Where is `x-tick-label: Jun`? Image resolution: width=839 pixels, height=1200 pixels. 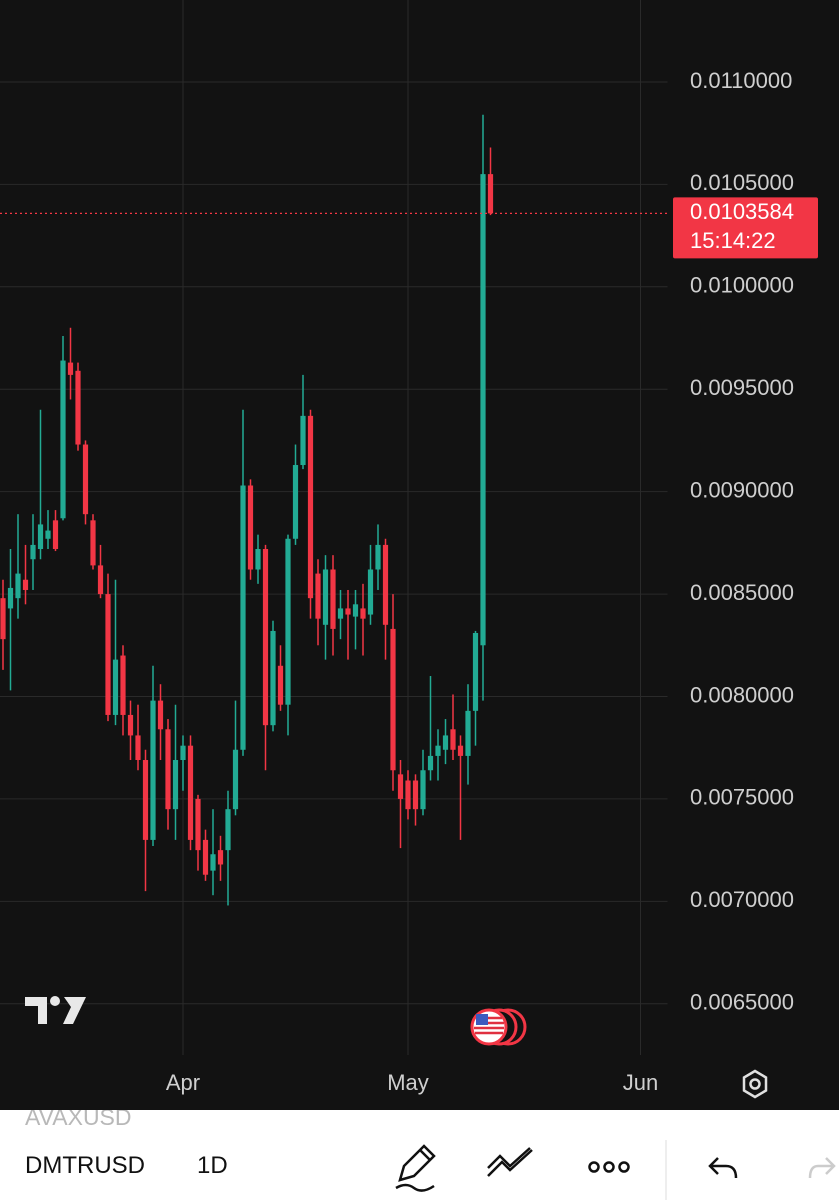
x-tick-label: Jun is located at coordinates (640, 1082).